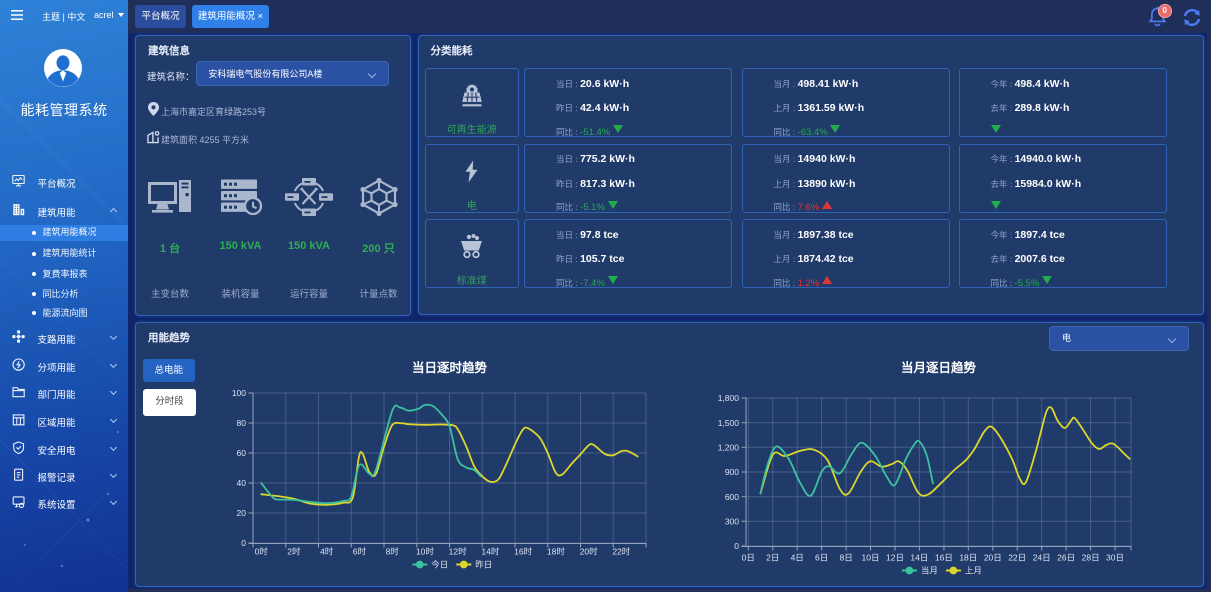 Image resolution: width=1211 pixels, height=592 pixels. What do you see at coordinates (393, 552) in the screenshot?
I see `svg-text: 8时` at bounding box center [393, 552].